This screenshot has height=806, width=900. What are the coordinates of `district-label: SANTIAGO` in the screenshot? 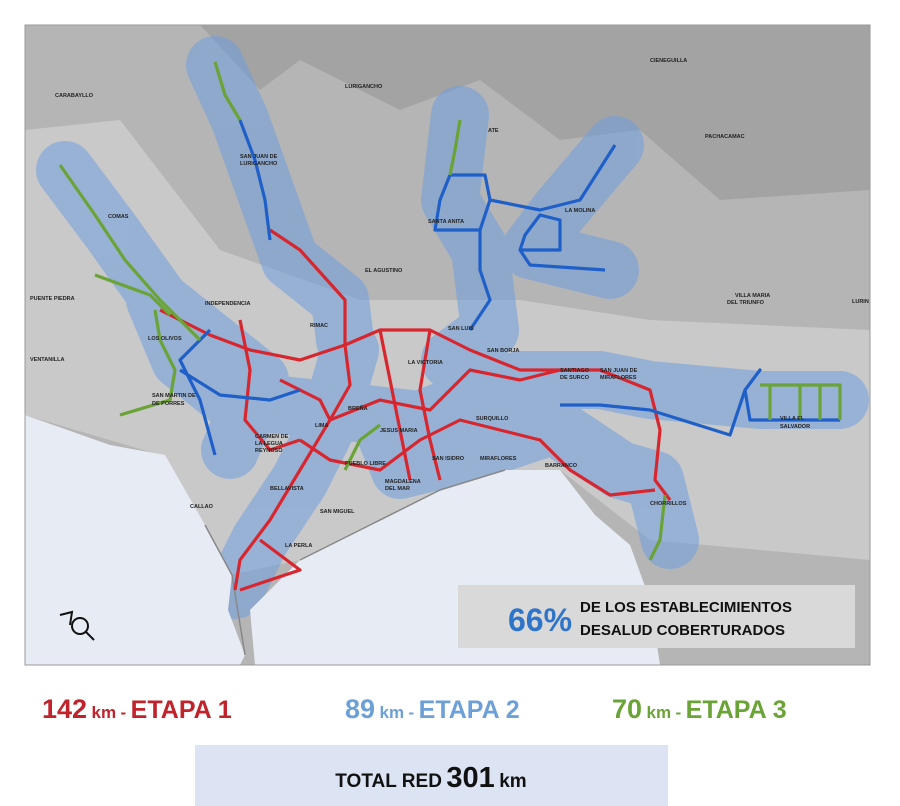 It's located at (575, 371).